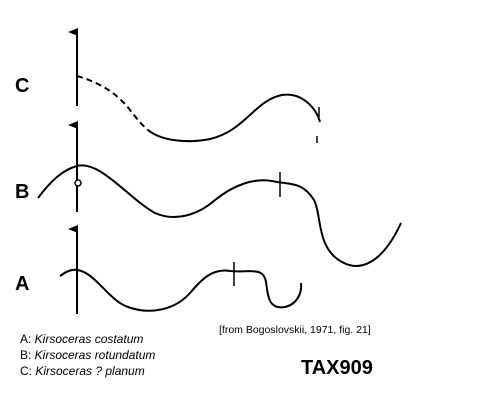  I want to click on legend-species: Kirsoceras ? planum, so click(90, 371).